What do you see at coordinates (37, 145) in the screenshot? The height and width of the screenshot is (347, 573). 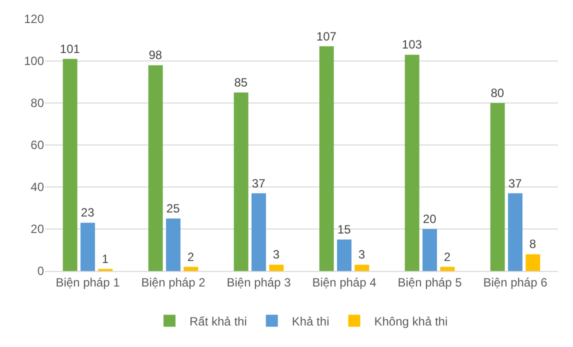 I see `y-tick-label: 60` at bounding box center [37, 145].